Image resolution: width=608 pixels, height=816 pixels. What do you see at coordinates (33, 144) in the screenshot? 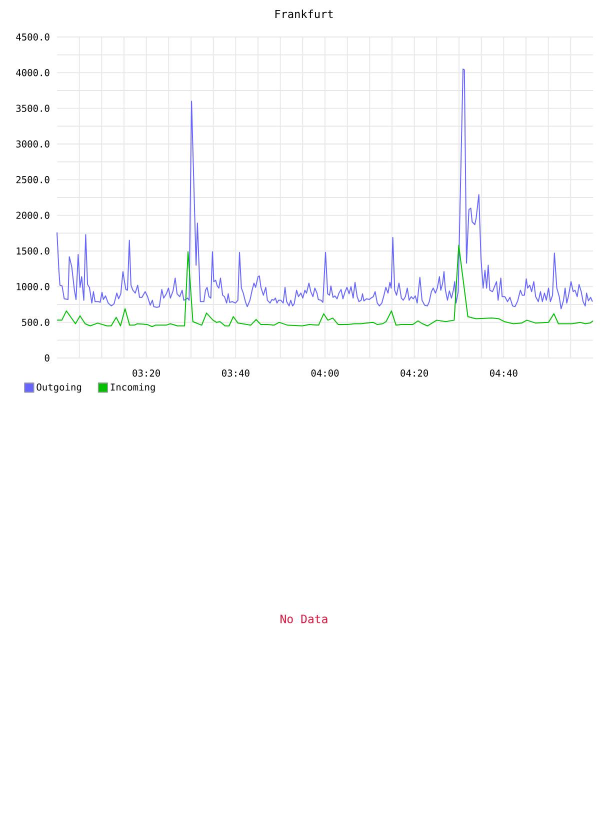
I see `y-tick-label: 3000.0` at bounding box center [33, 144].